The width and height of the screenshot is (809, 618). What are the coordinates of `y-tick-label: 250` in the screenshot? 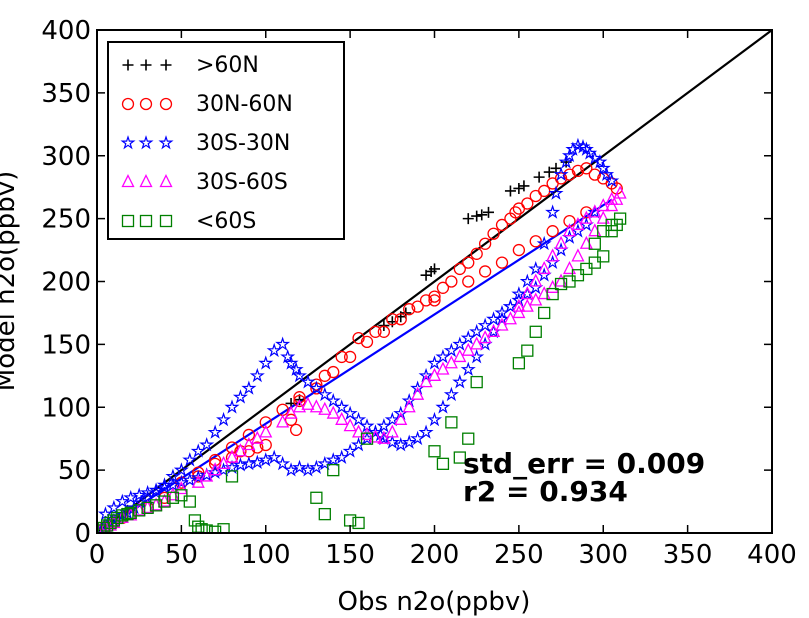 It's located at (66, 220).